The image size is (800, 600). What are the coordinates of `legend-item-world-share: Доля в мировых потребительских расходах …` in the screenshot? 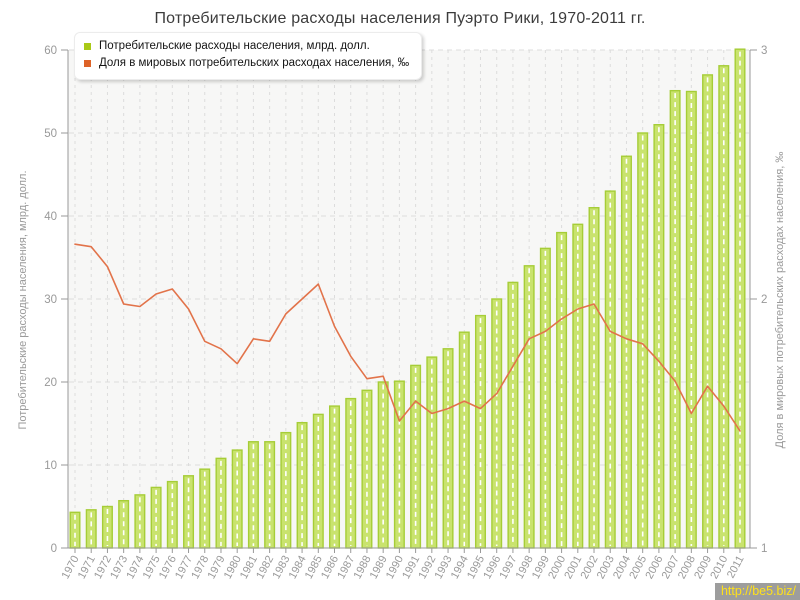 It's located at (246, 63).